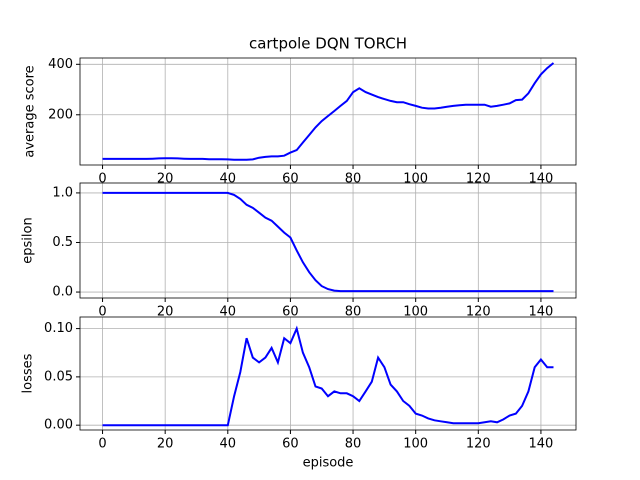 The height and width of the screenshot is (480, 640). Describe the element at coordinates (60, 114) in the screenshot. I see `y-tick-label: 200` at that location.